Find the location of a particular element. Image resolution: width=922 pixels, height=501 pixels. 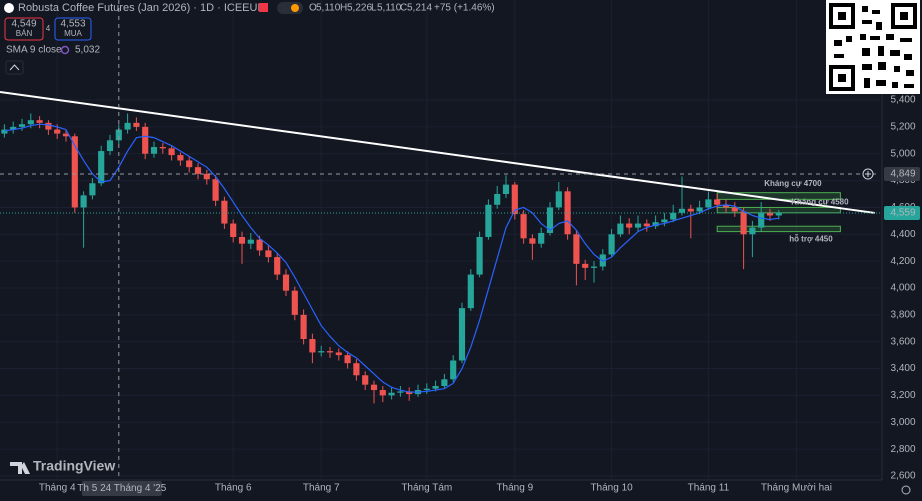

sell-price: 4,549 is located at coordinates (23, 24).